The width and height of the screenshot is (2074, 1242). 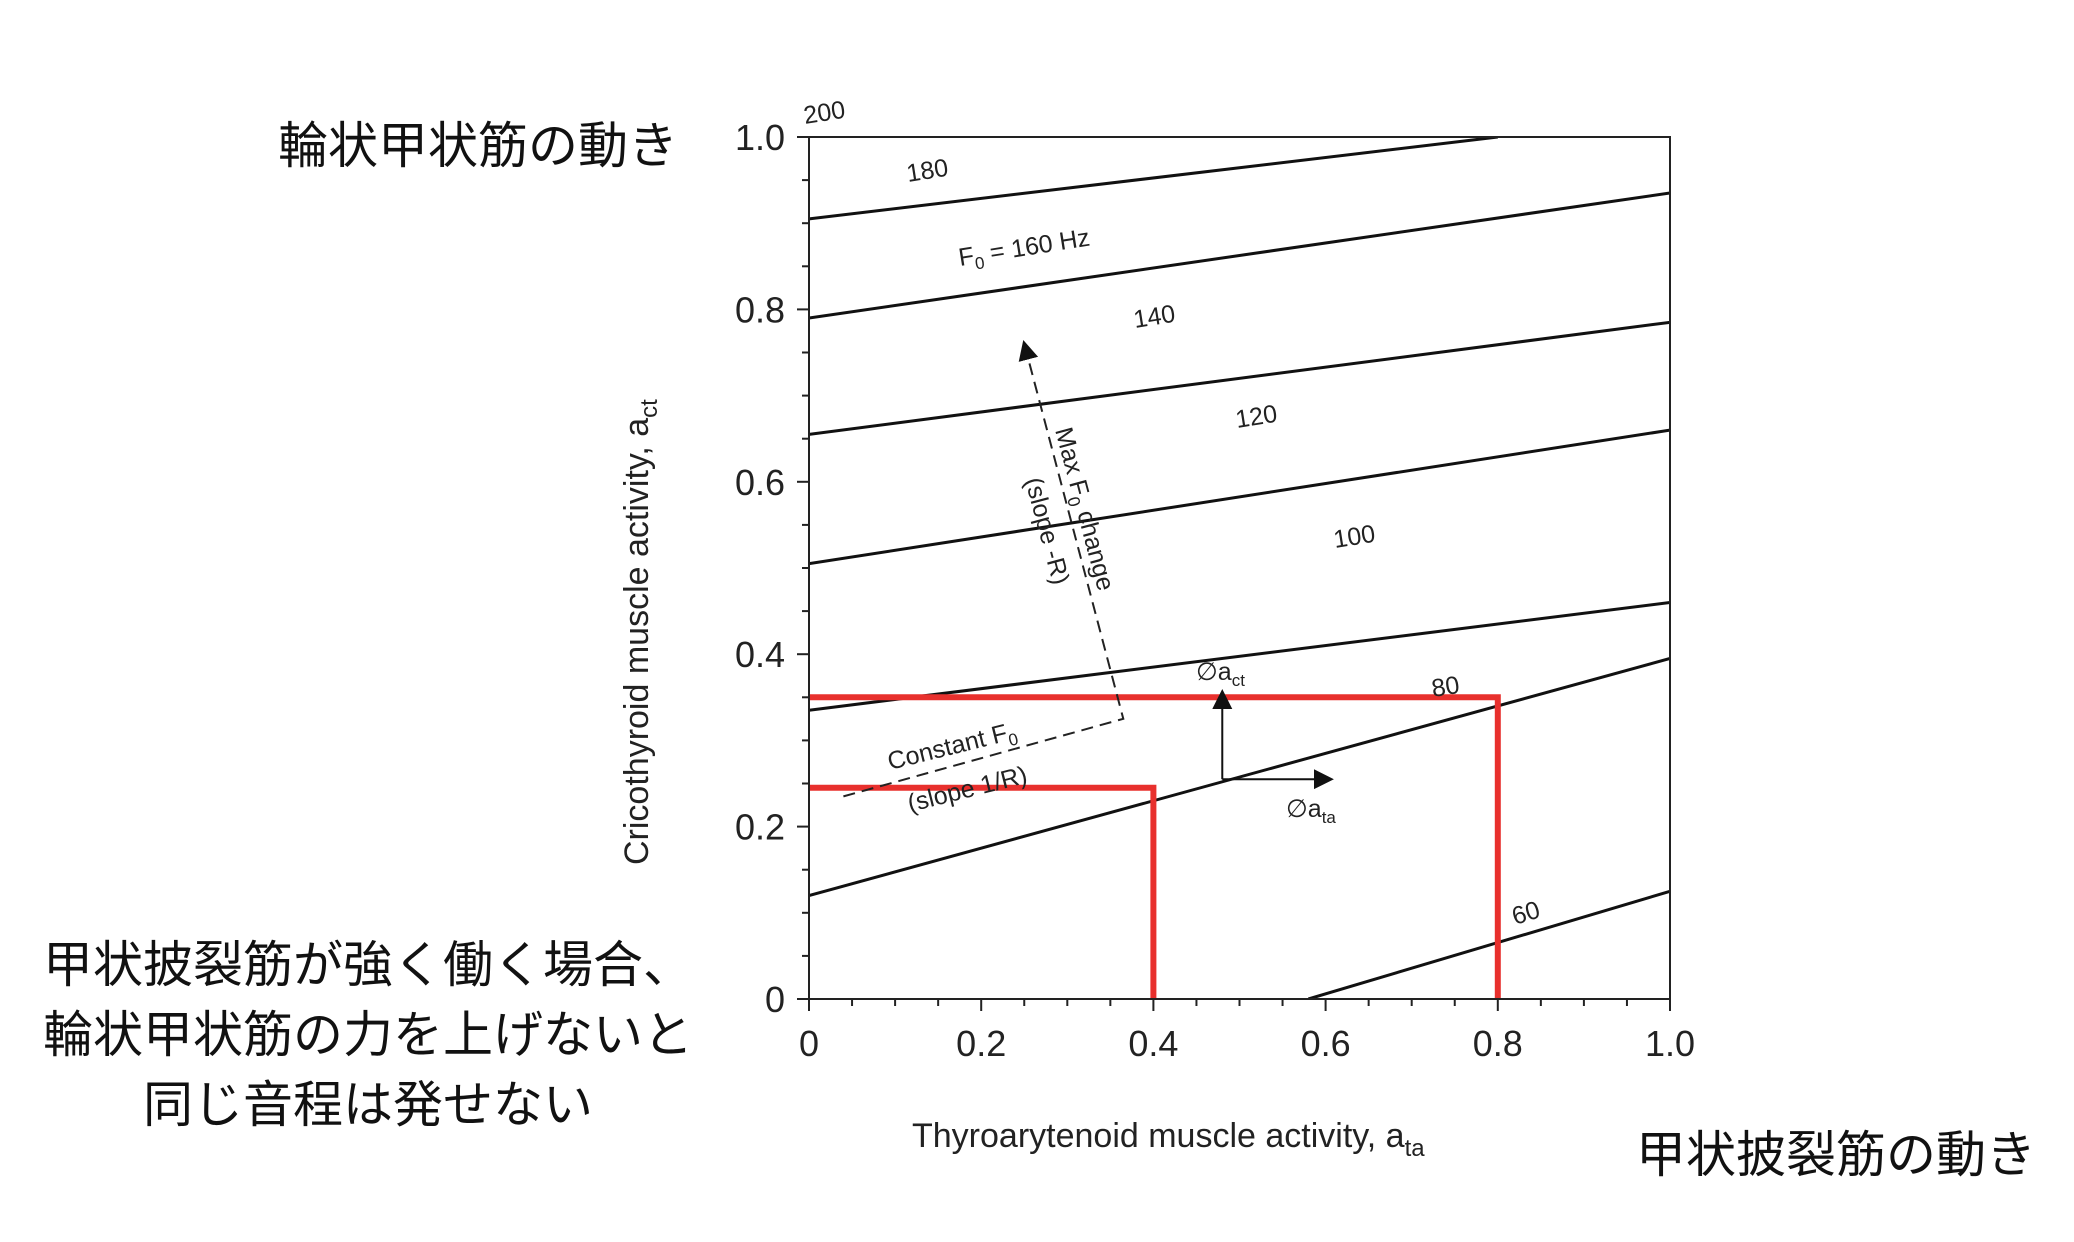 What do you see at coordinates (368, 965) in the screenshot?
I see `explanation-line: 甲状披裂筋が強く働く場合、` at bounding box center [368, 965].